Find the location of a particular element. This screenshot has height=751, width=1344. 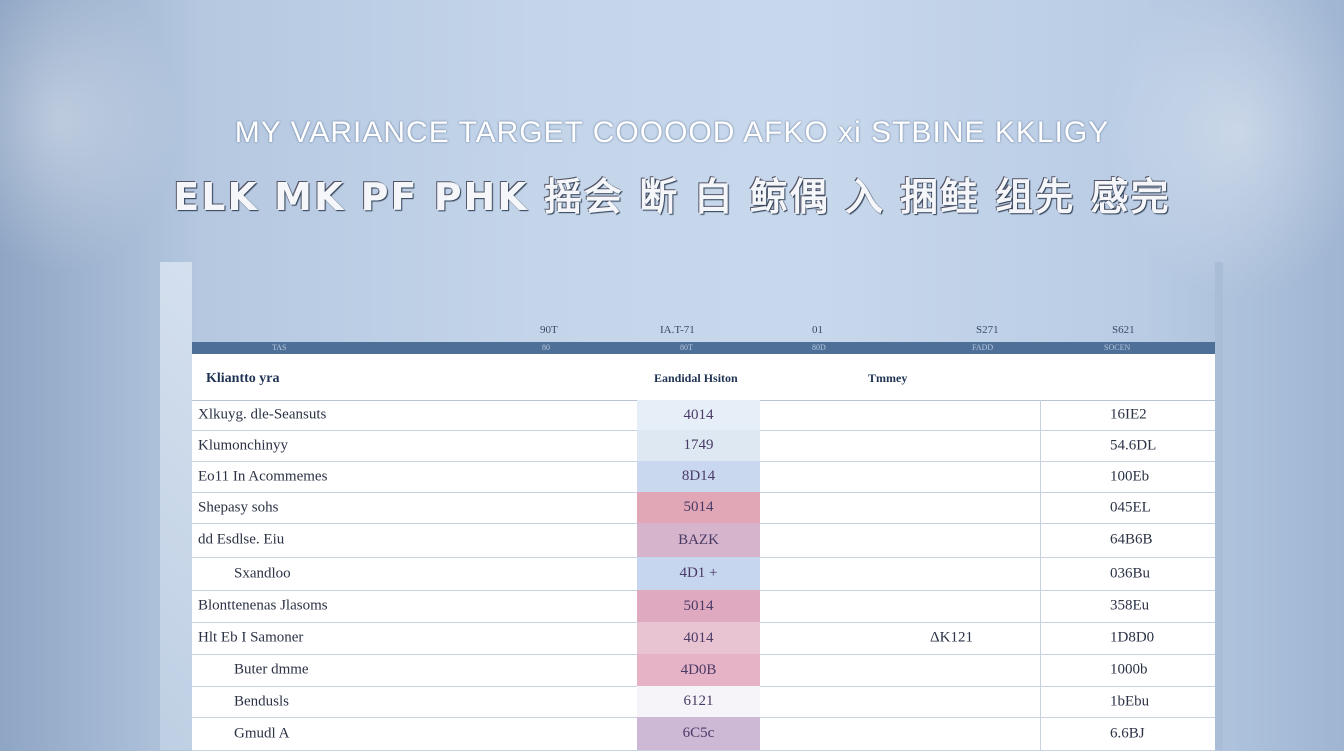

row-right-value: 54.6DL is located at coordinates (1133, 445).